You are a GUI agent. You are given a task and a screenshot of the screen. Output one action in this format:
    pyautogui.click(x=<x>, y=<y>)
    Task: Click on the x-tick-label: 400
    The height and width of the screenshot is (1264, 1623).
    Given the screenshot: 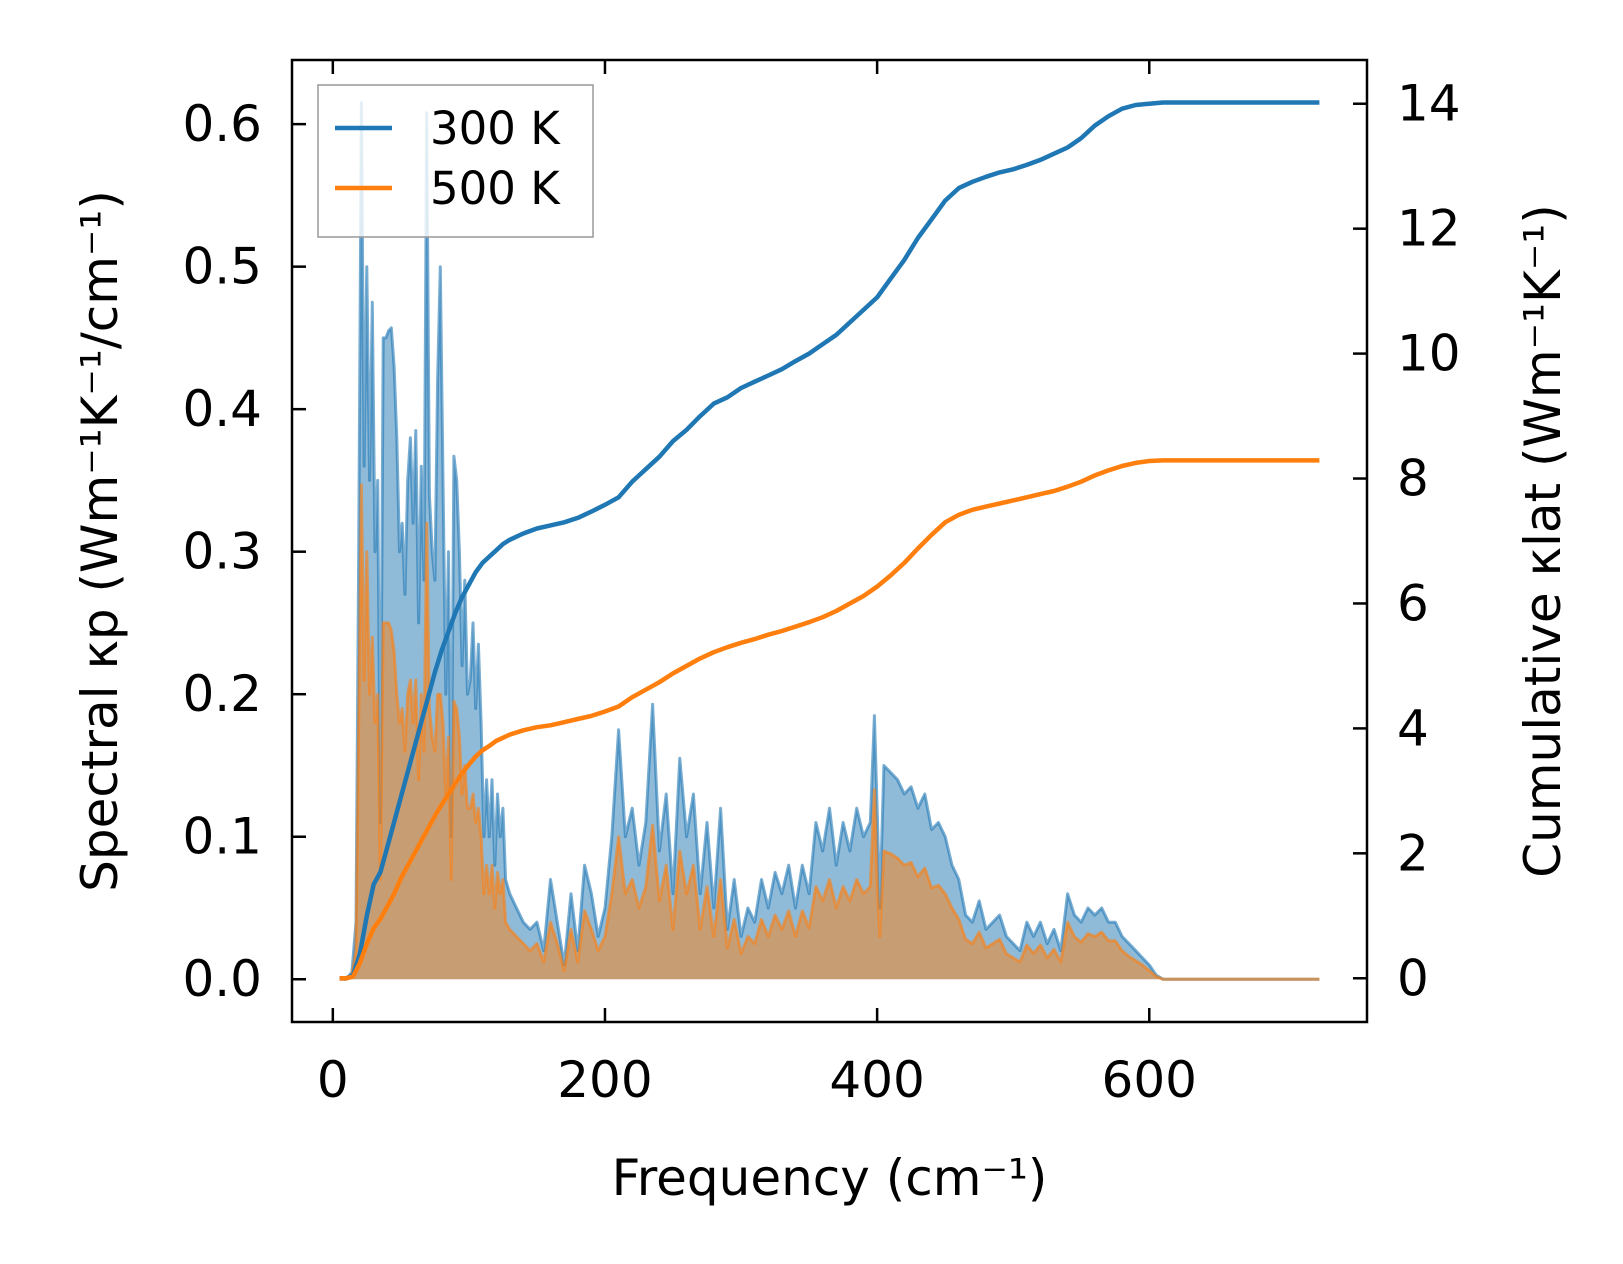 What is the action you would take?
    pyautogui.click(x=876, y=1080)
    